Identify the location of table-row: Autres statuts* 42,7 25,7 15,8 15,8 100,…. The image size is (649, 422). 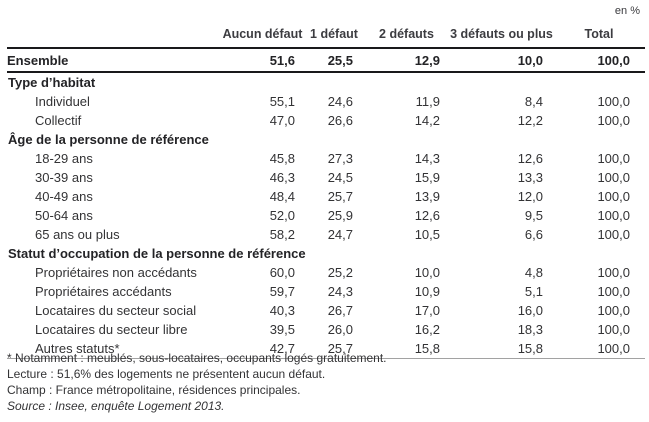
(326, 349).